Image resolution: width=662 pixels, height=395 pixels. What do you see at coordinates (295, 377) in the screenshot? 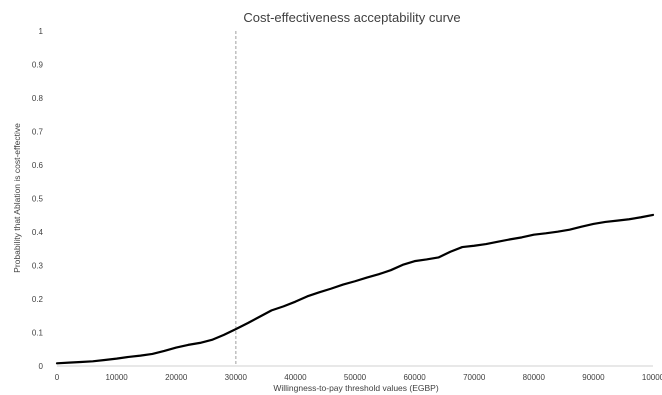
I see `x-tick-label: 40000` at bounding box center [295, 377].